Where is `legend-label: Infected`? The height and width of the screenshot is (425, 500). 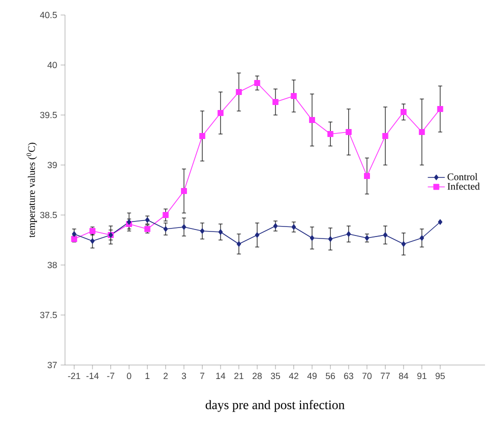
legend-label: Infected is located at coordinates (464, 186).